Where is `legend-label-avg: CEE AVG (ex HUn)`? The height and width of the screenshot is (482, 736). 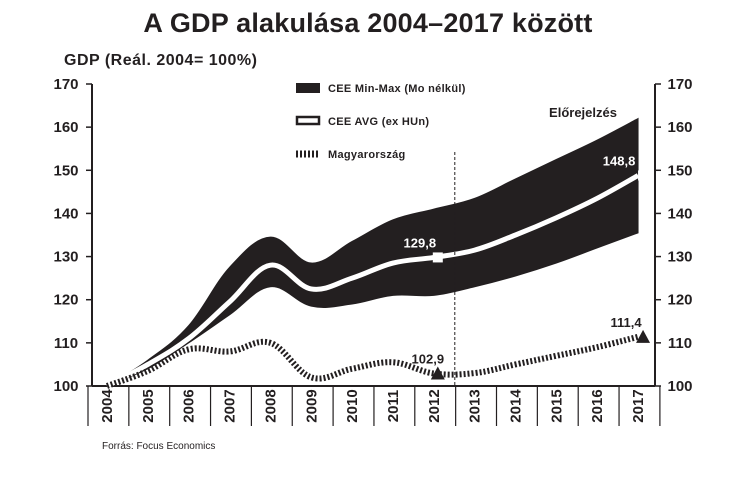 legend-label-avg: CEE AVG (ex HUn) is located at coordinates (378, 122).